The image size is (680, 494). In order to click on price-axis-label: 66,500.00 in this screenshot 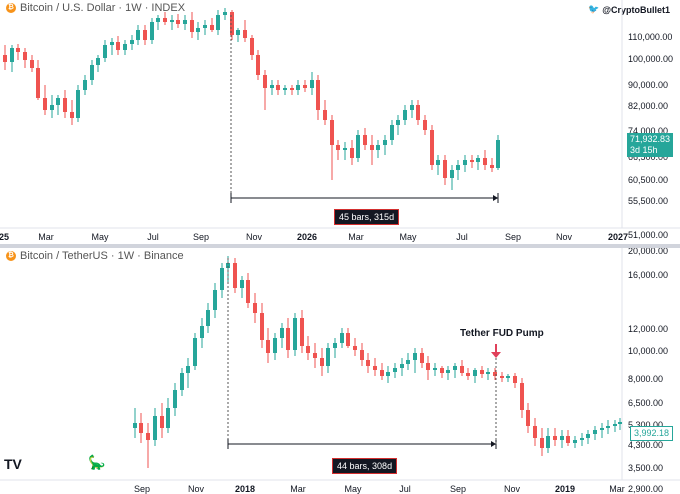, I will do `click(648, 157)`.